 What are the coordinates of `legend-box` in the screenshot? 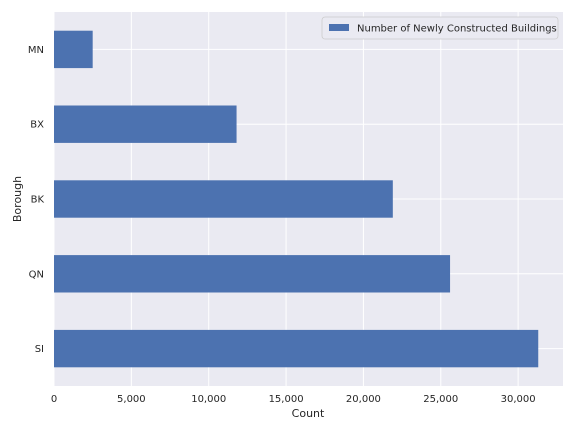 It's located at (440, 28).